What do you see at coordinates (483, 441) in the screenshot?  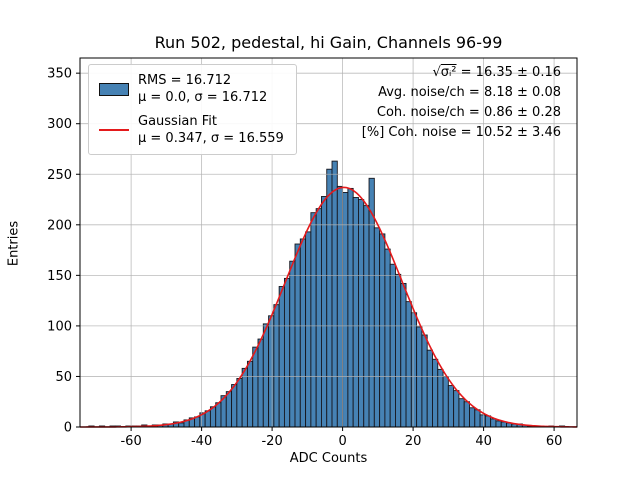 I see `x-tick-label: 40` at bounding box center [483, 441].